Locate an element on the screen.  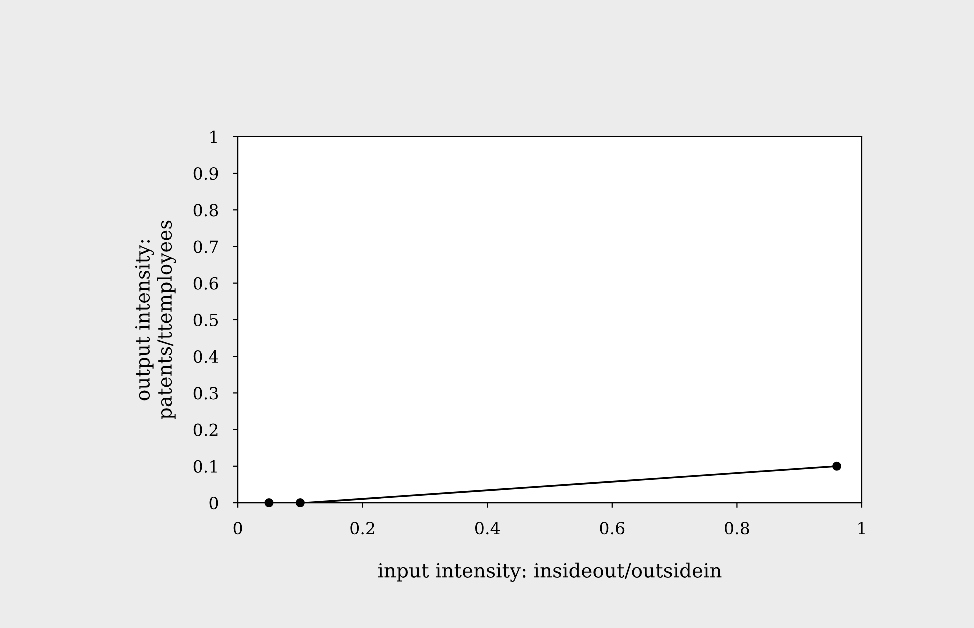
y-tick-label: 0.2 is located at coordinates (206, 430).